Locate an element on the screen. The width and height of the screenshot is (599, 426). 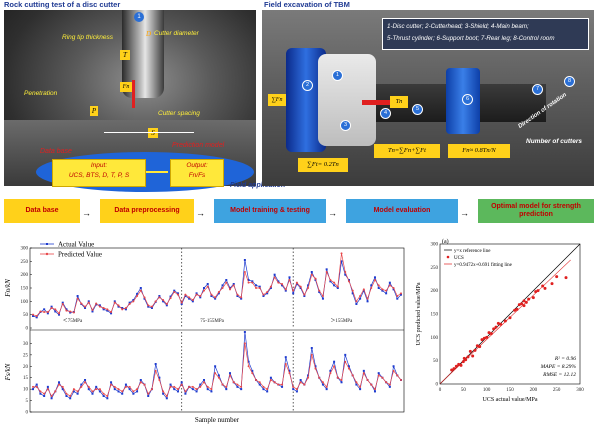
x-tick-label: 100 is located at coordinates (487, 390).